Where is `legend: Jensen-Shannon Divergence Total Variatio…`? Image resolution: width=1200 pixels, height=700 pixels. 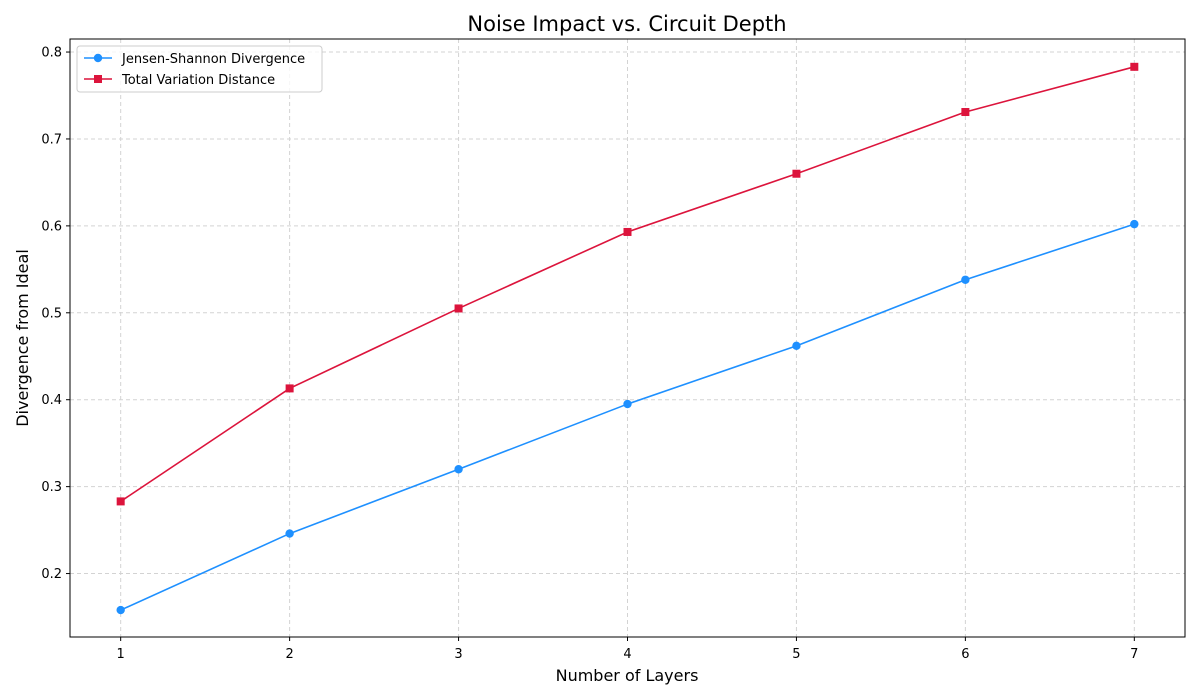
legend: Jensen-Shannon Divergence Total Variatio… is located at coordinates (199, 69).